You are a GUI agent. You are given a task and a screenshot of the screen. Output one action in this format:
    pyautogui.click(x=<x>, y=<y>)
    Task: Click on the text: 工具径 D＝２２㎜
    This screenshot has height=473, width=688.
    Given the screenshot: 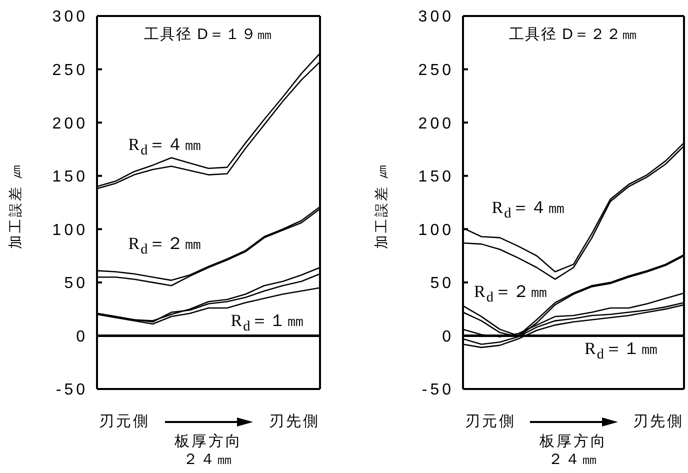 What is the action you would take?
    pyautogui.click(x=573, y=35)
    